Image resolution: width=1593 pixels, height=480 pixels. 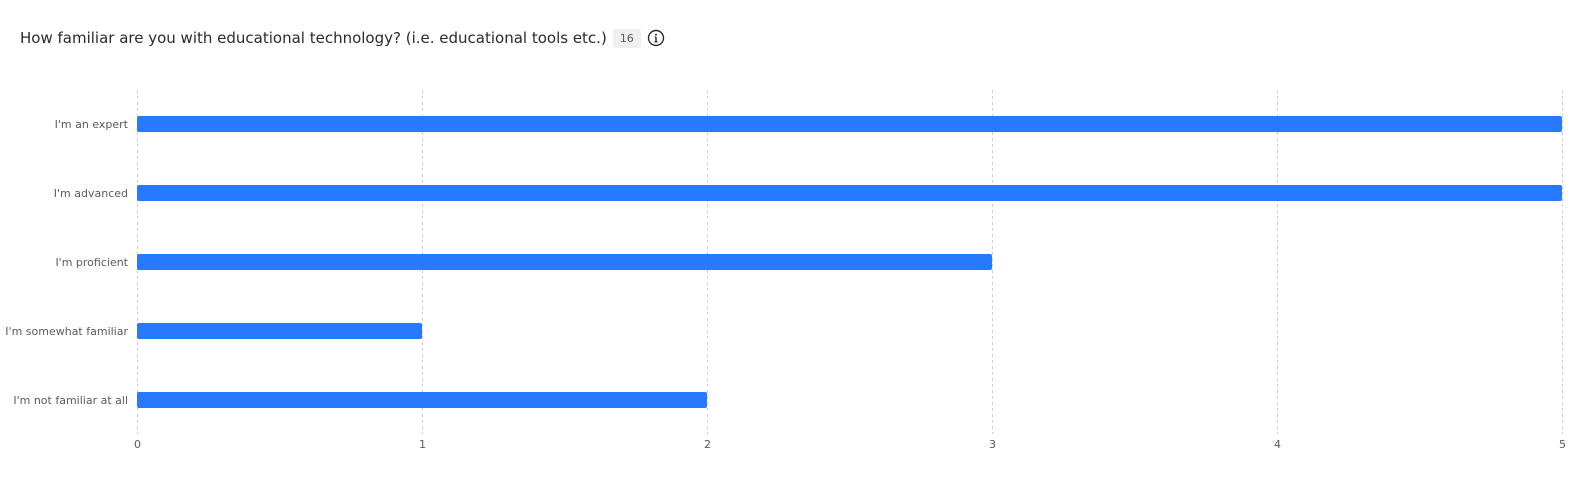 I want to click on info-icon, so click(x=656, y=38).